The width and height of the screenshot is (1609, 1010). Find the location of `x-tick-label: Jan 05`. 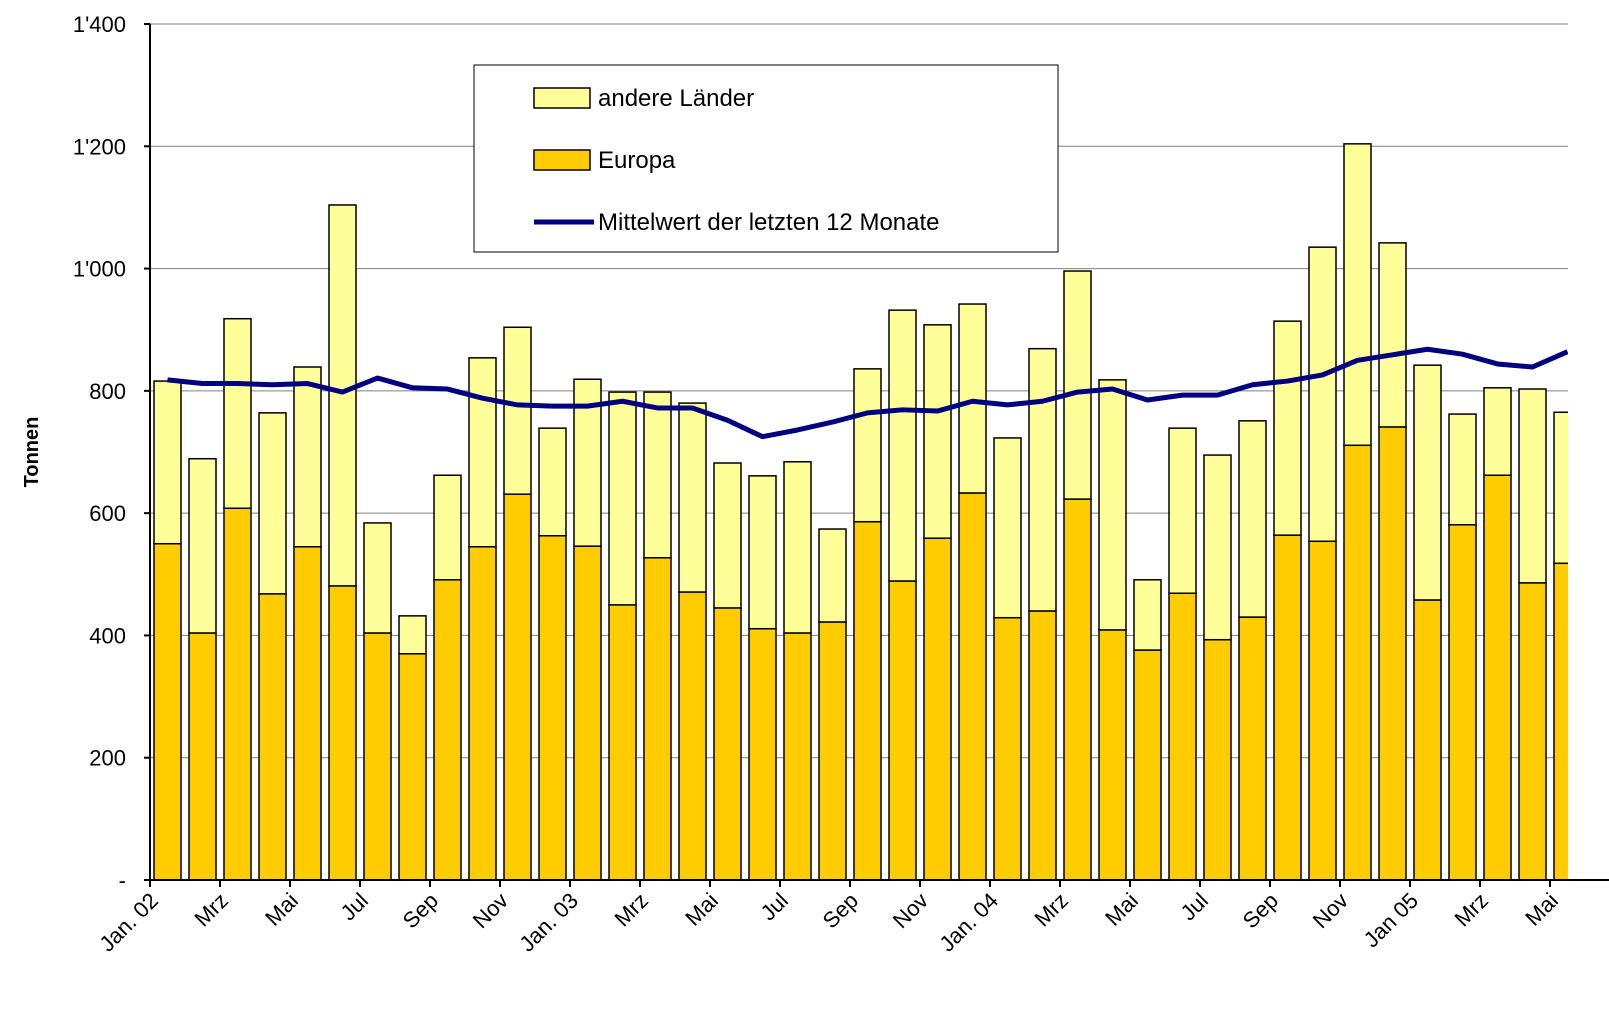

x-tick-label: Jan 05 is located at coordinates (1391, 920).